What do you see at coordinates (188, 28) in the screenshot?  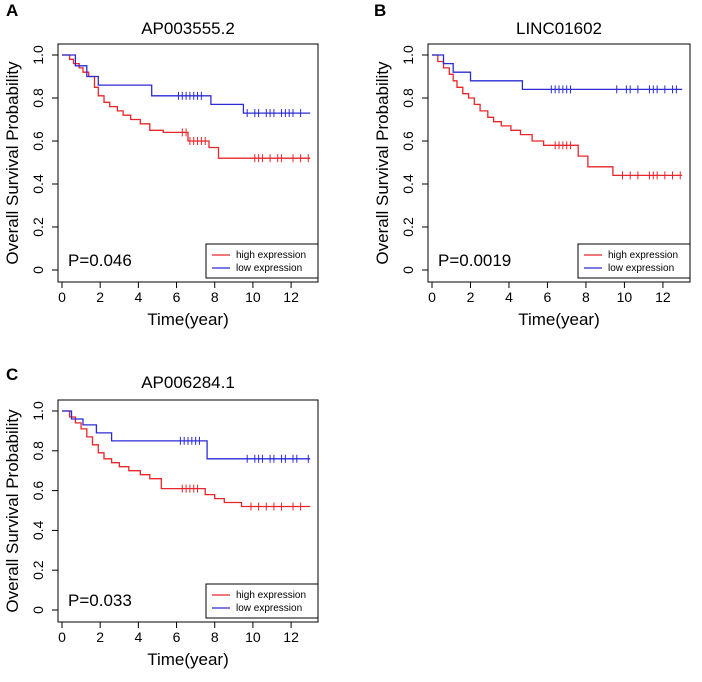 I see `chart-title: AP003555.2` at bounding box center [188, 28].